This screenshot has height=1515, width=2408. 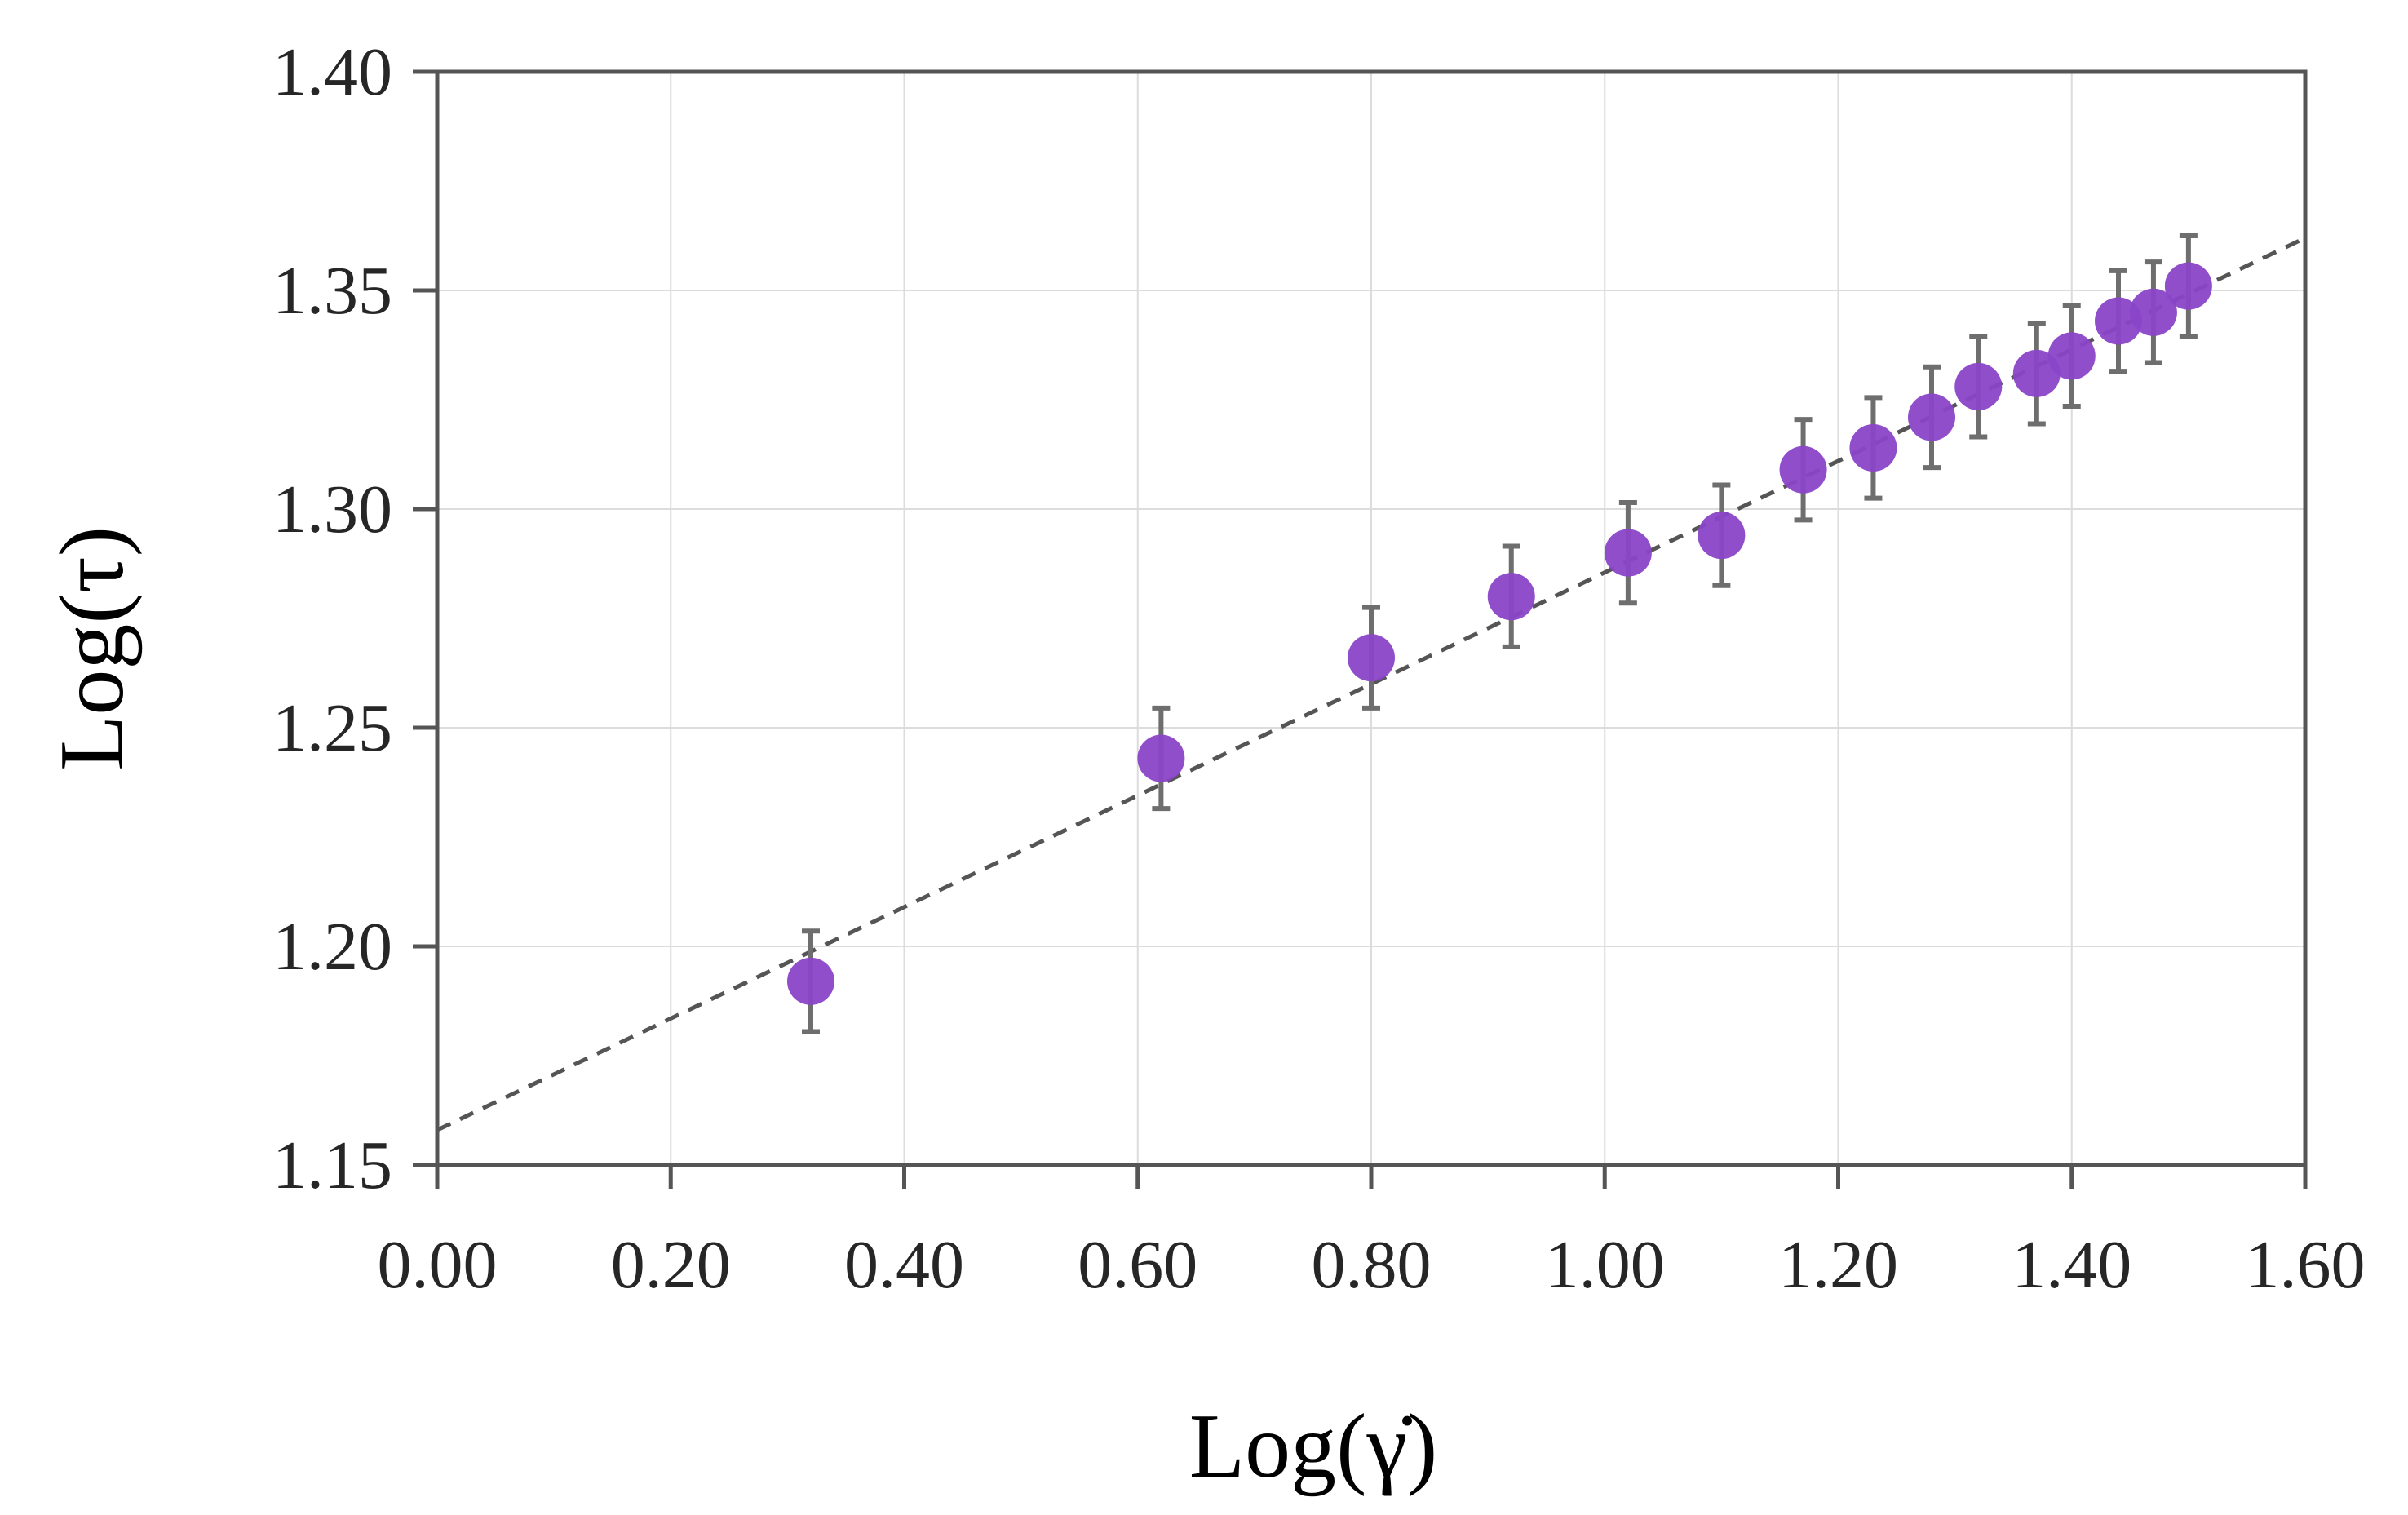 I want to click on y-tick-label: 1.40, so click(x=332, y=72).